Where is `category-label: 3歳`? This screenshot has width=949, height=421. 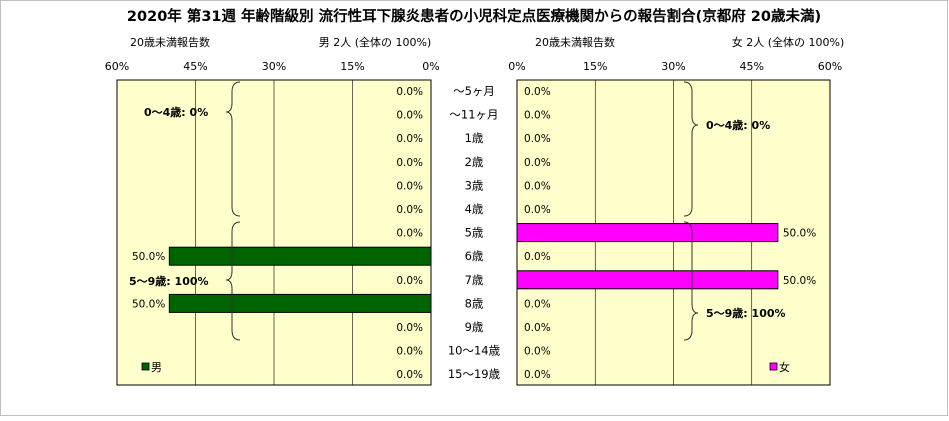 category-label: 3歳 is located at coordinates (474, 185).